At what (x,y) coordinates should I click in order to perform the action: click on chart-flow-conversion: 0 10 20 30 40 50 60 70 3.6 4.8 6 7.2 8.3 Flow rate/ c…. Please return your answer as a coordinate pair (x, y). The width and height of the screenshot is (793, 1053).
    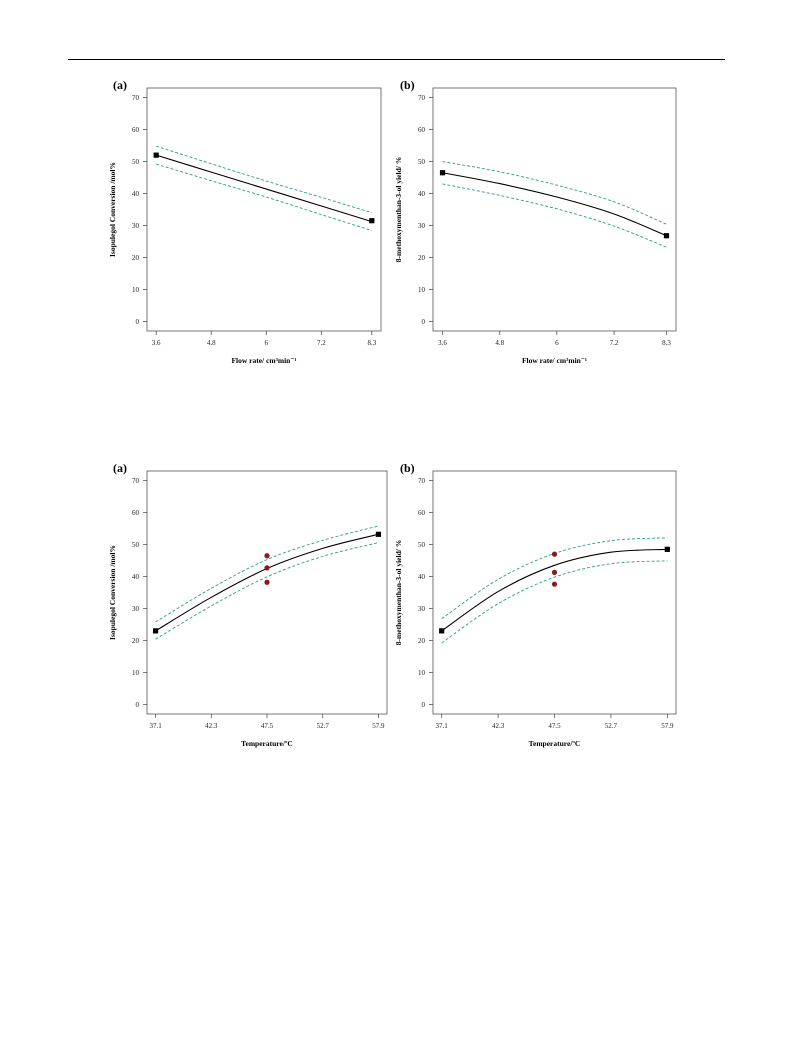
    Looking at the image, I should click on (245, 226).